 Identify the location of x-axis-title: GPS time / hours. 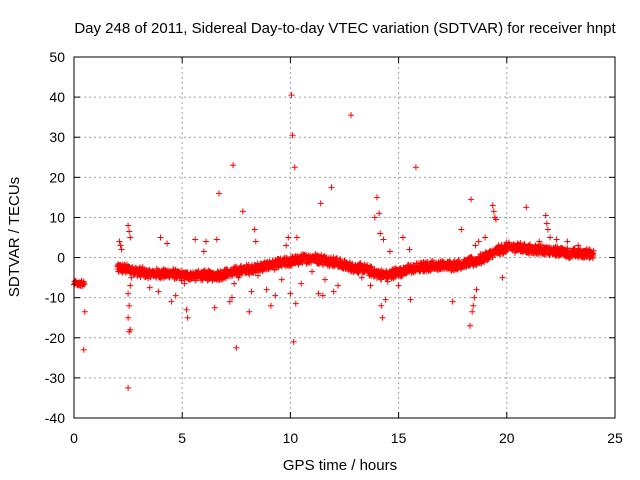
(340, 465).